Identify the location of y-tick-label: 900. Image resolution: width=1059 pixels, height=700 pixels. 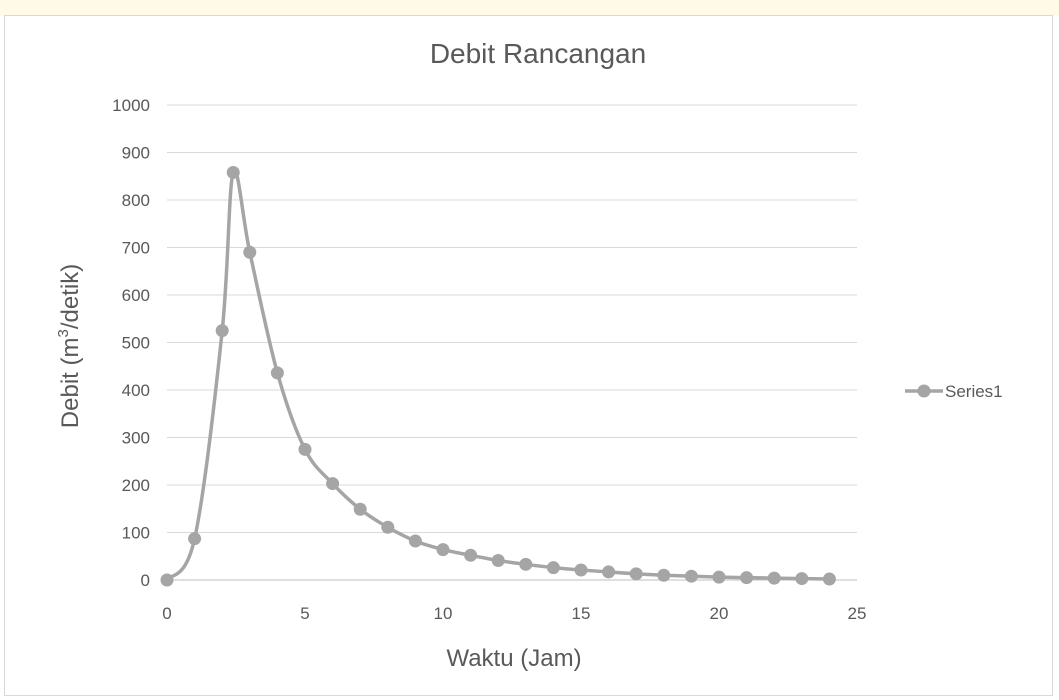
(136, 153).